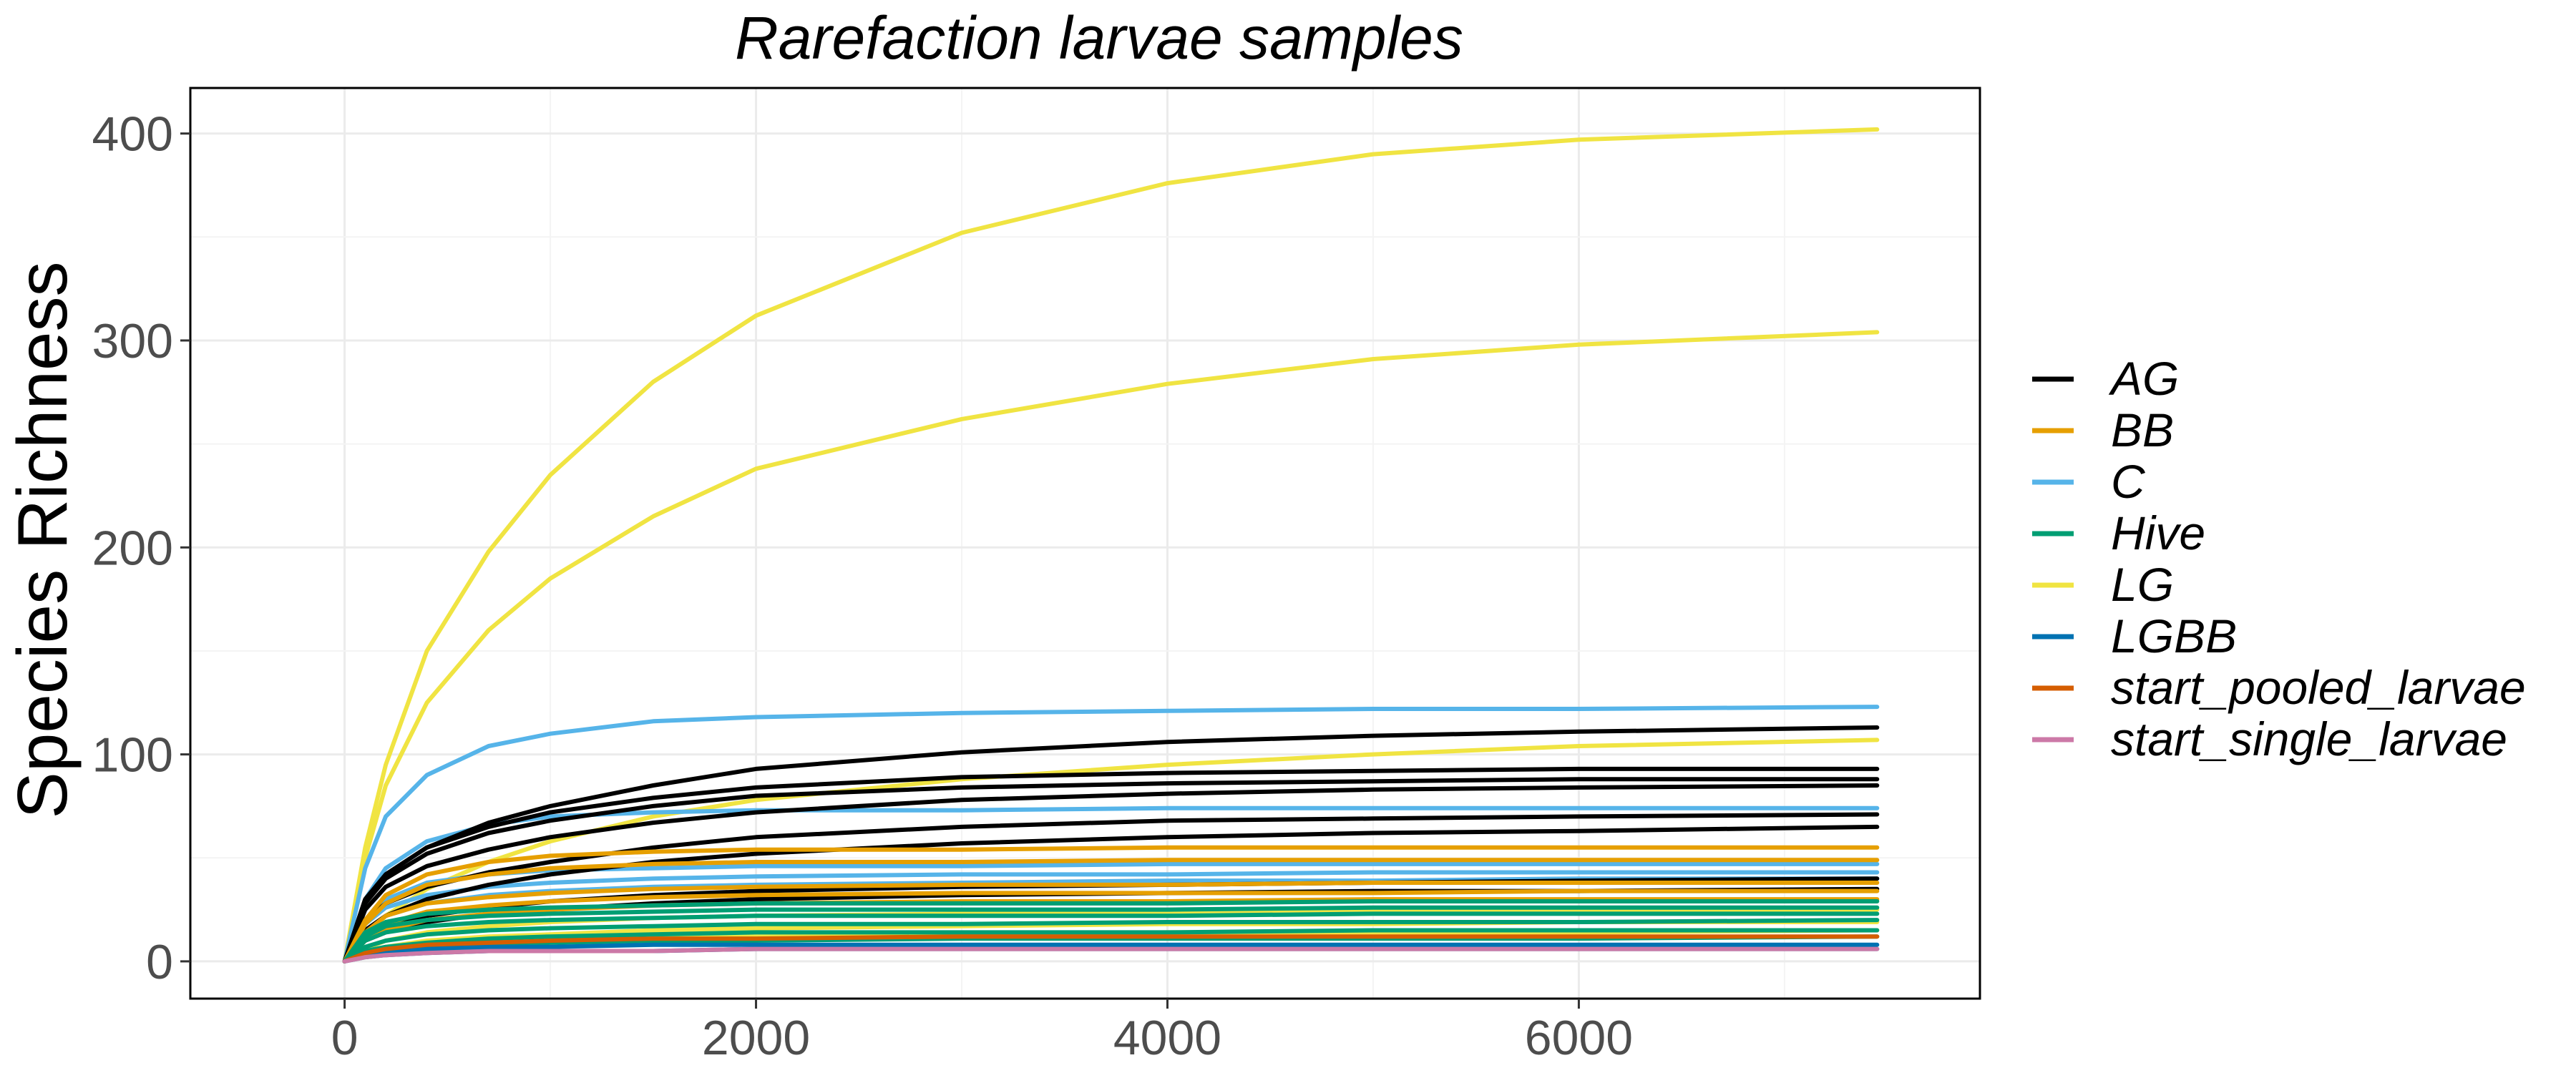 Image resolution: width=2576 pixels, height=1073 pixels. What do you see at coordinates (132, 755) in the screenshot?
I see `y-tick-label: 100` at bounding box center [132, 755].